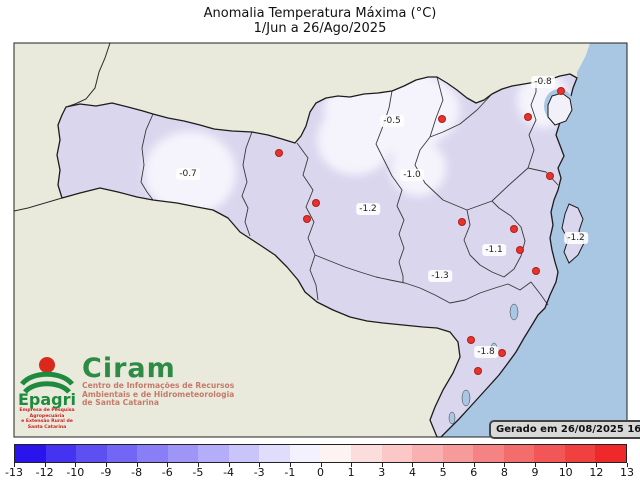 This screenshot has width=640, height=480. Describe the element at coordinates (504, 472) in the screenshot. I see `color-scale-tick-label: 8` at that location.